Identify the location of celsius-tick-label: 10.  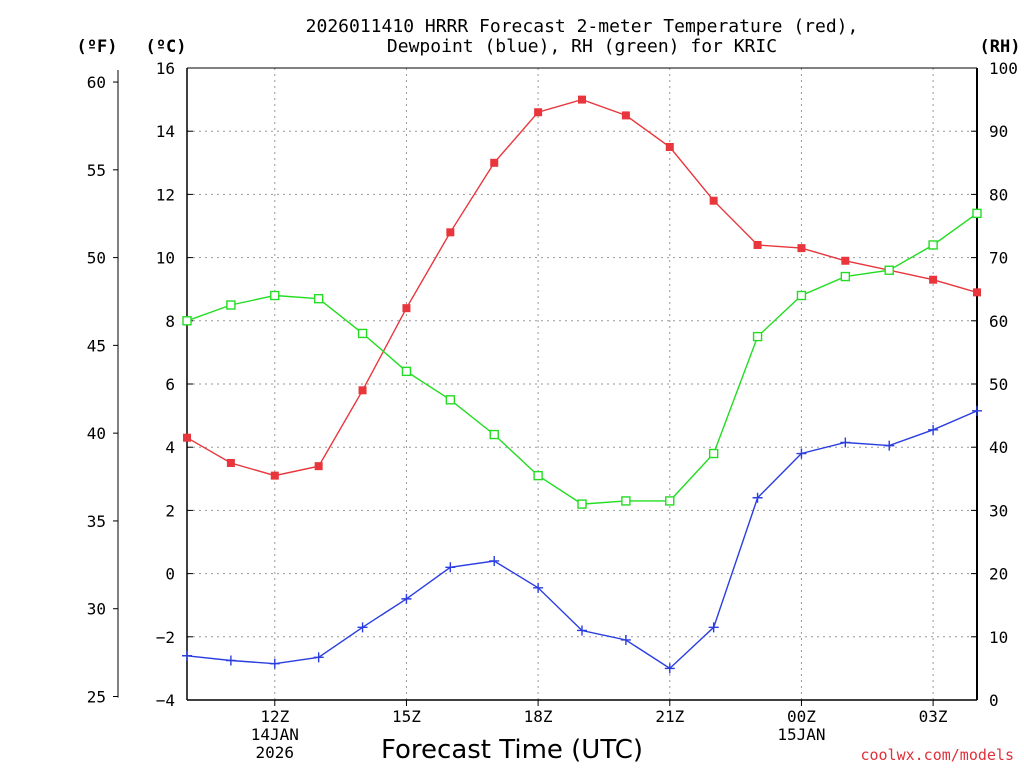
(165, 258).